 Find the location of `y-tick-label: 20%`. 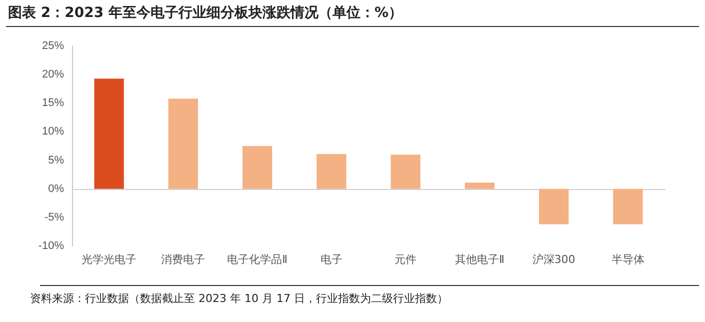

y-tick-label: 20% is located at coordinates (53, 74).